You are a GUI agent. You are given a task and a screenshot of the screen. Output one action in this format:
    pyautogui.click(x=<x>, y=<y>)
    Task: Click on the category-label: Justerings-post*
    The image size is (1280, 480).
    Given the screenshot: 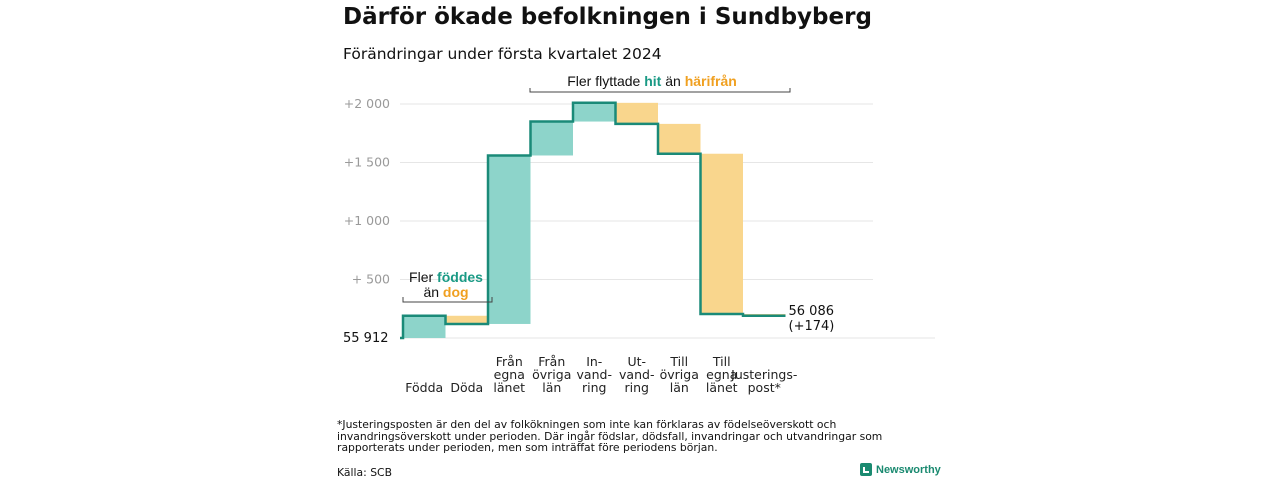 What is the action you would take?
    pyautogui.click(x=763, y=381)
    